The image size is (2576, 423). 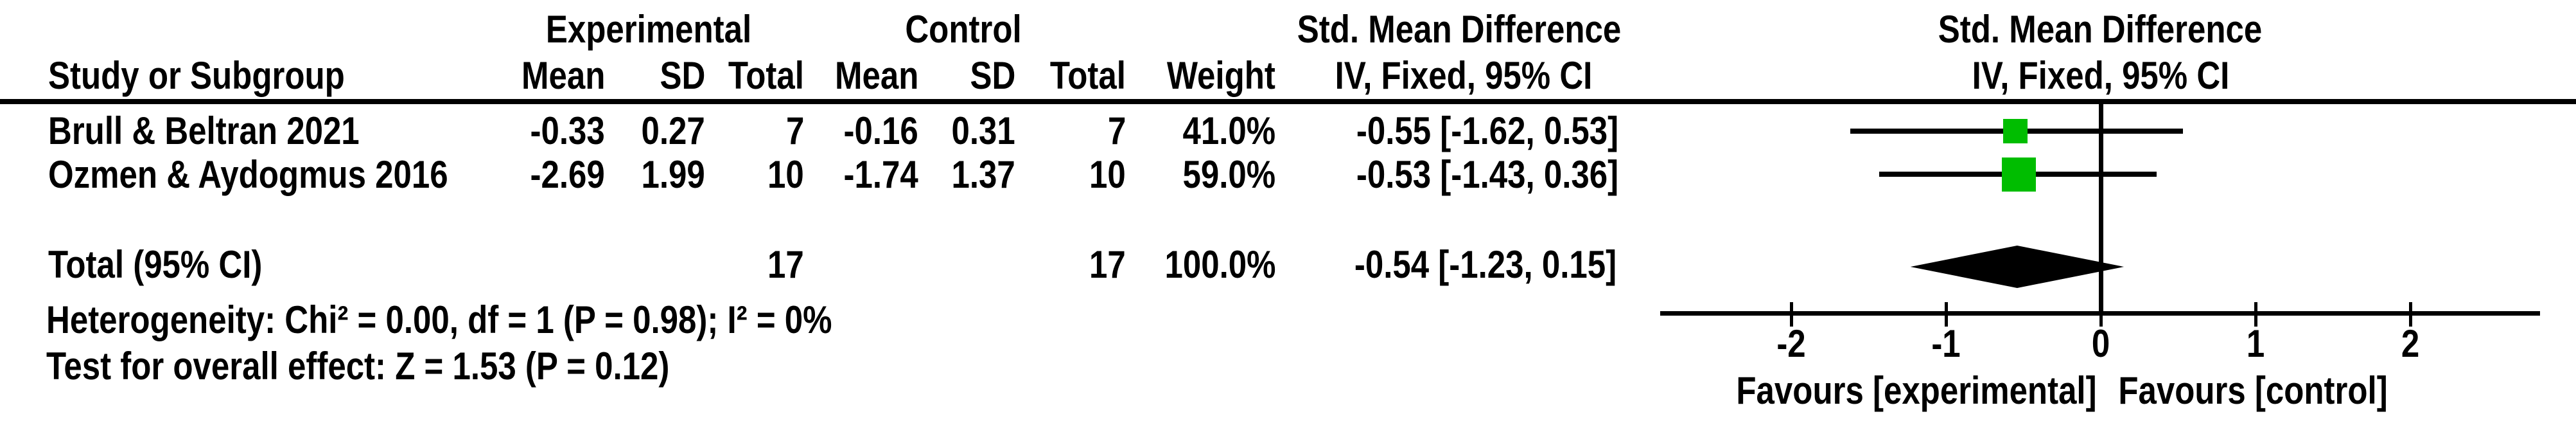 I want to click on sd-exp: 1.99, so click(x=673, y=175).